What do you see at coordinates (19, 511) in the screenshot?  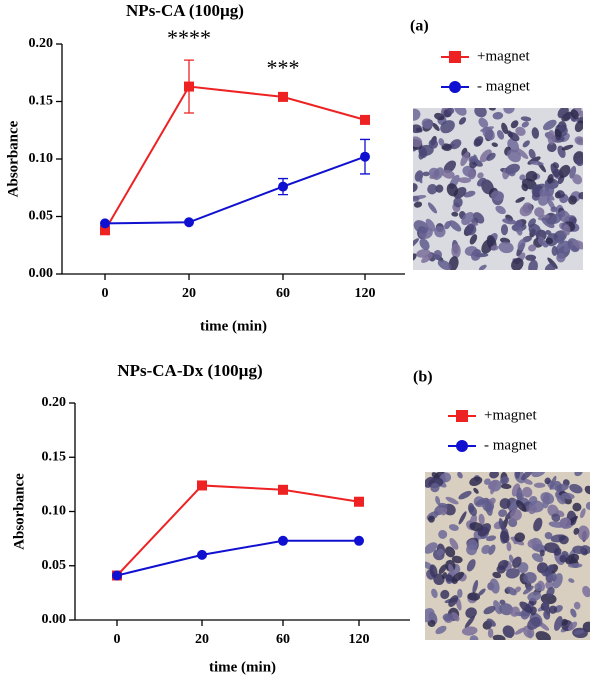 I see `y-axis-label: Absorbance` at bounding box center [19, 511].